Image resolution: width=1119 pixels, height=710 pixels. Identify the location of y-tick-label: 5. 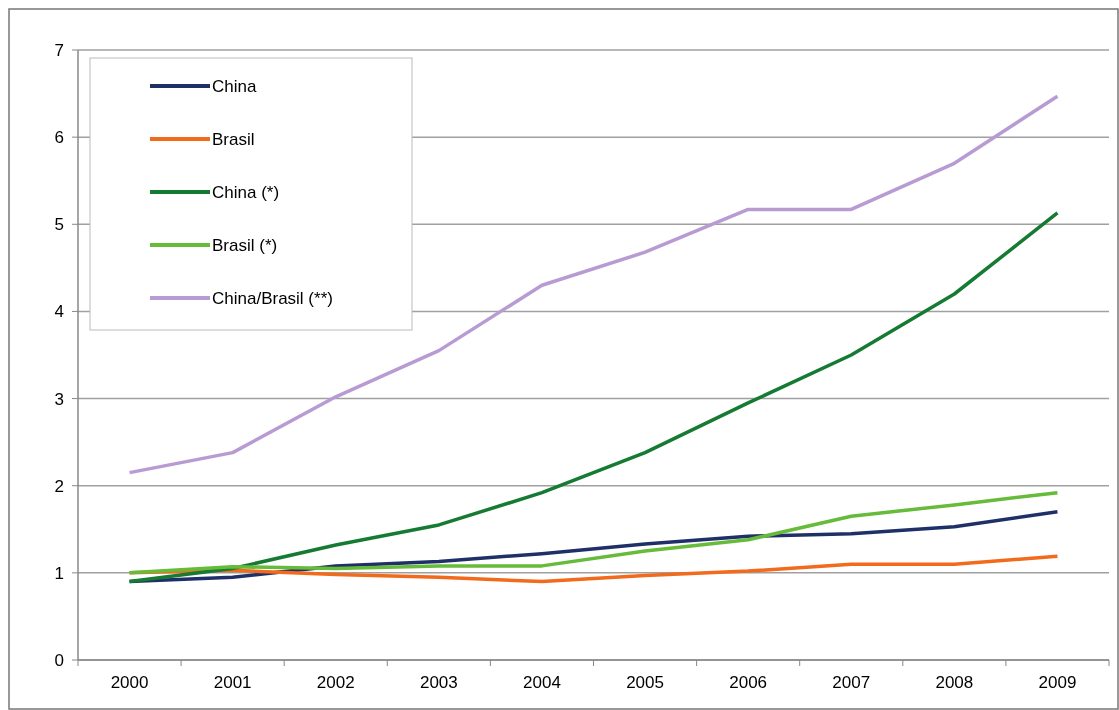
(59, 225).